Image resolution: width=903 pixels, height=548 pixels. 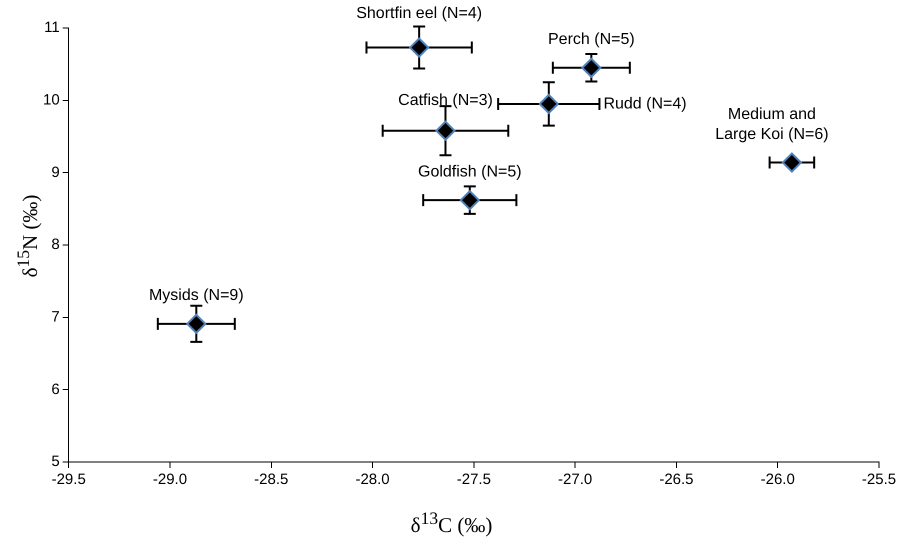 What do you see at coordinates (445, 101) in the screenshot?
I see `annotation: Catfish (N=3)` at bounding box center [445, 101].